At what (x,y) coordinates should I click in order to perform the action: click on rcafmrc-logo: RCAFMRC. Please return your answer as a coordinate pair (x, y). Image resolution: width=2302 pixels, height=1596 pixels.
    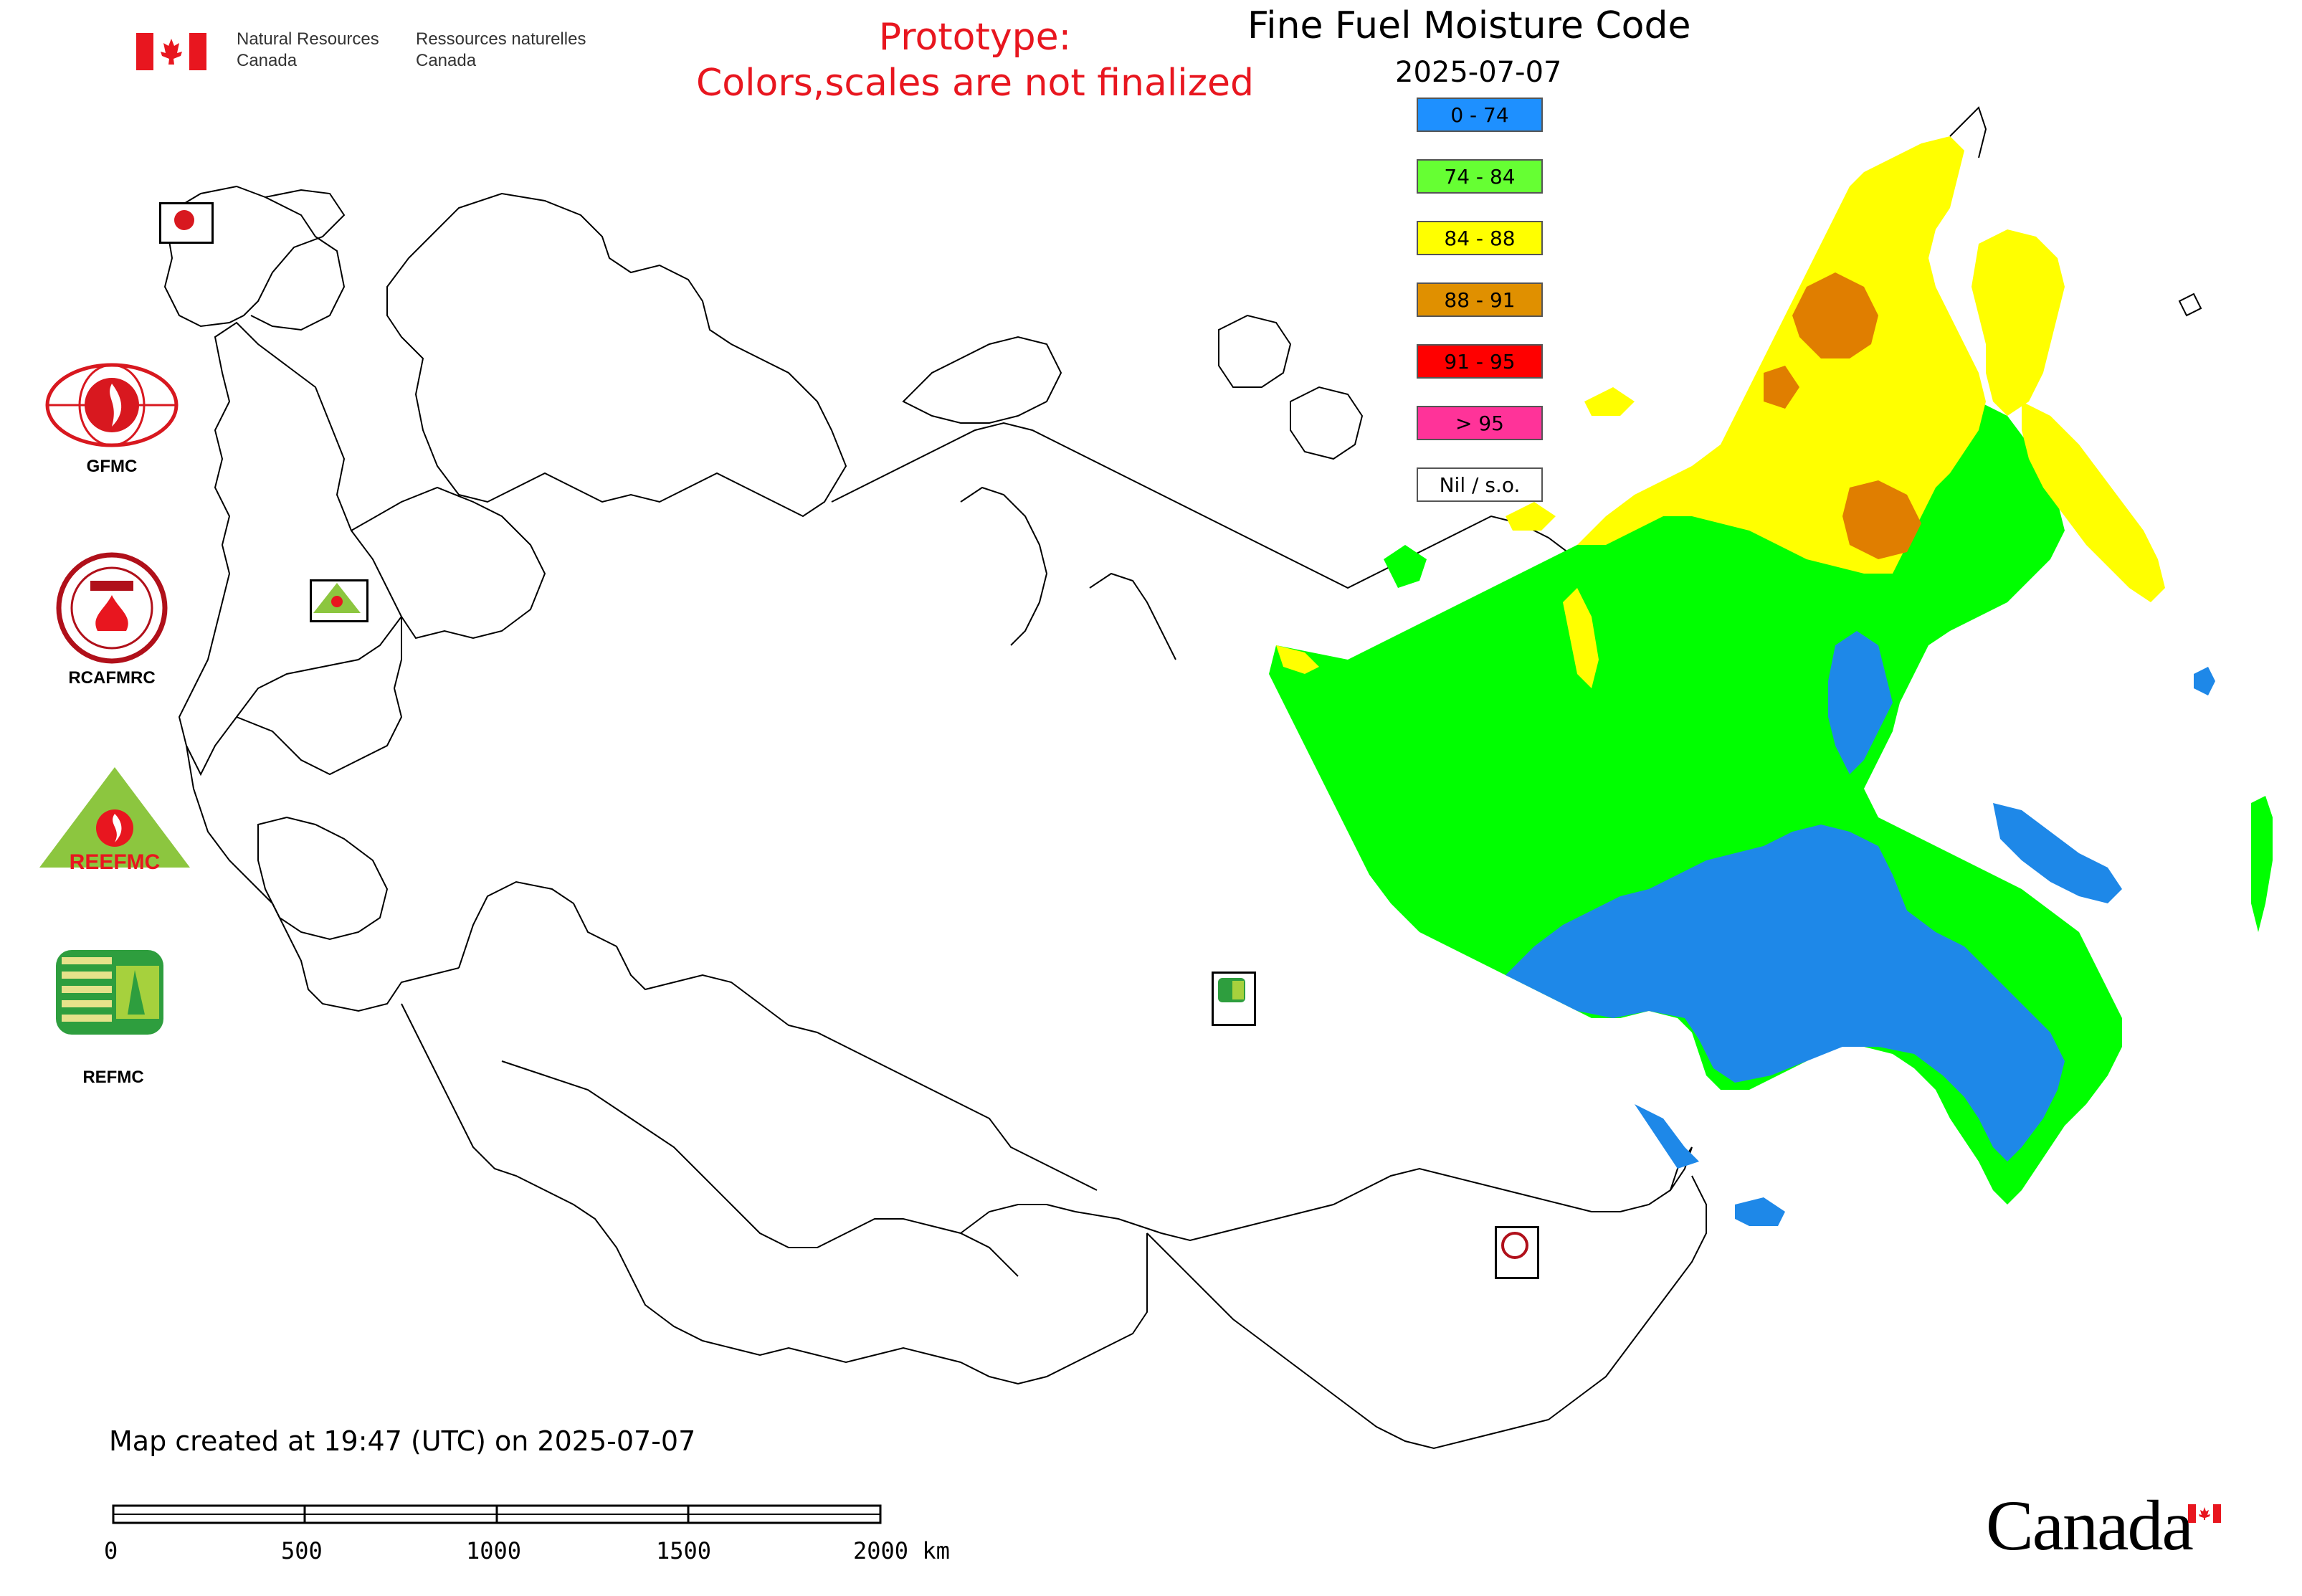
    Looking at the image, I should click on (112, 620).